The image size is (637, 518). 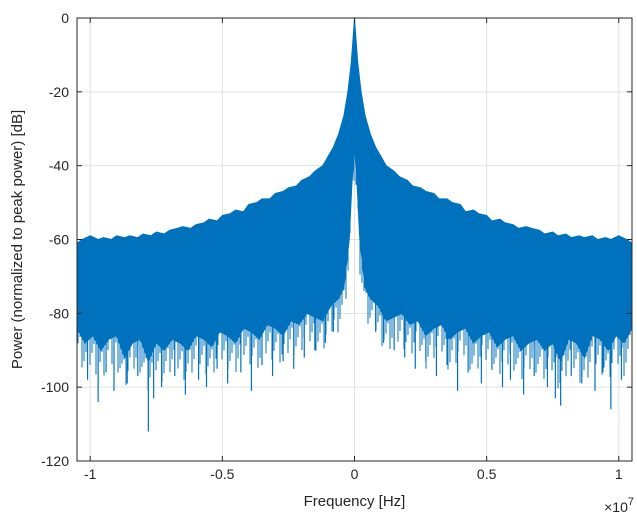 What do you see at coordinates (65, 18) in the screenshot?
I see `y-tick-label: 0` at bounding box center [65, 18].